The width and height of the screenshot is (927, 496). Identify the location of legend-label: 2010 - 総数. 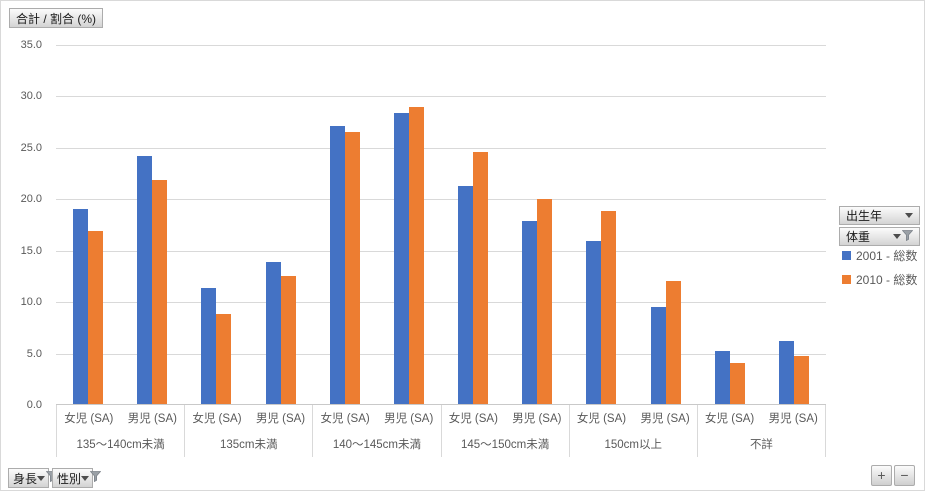
(887, 279).